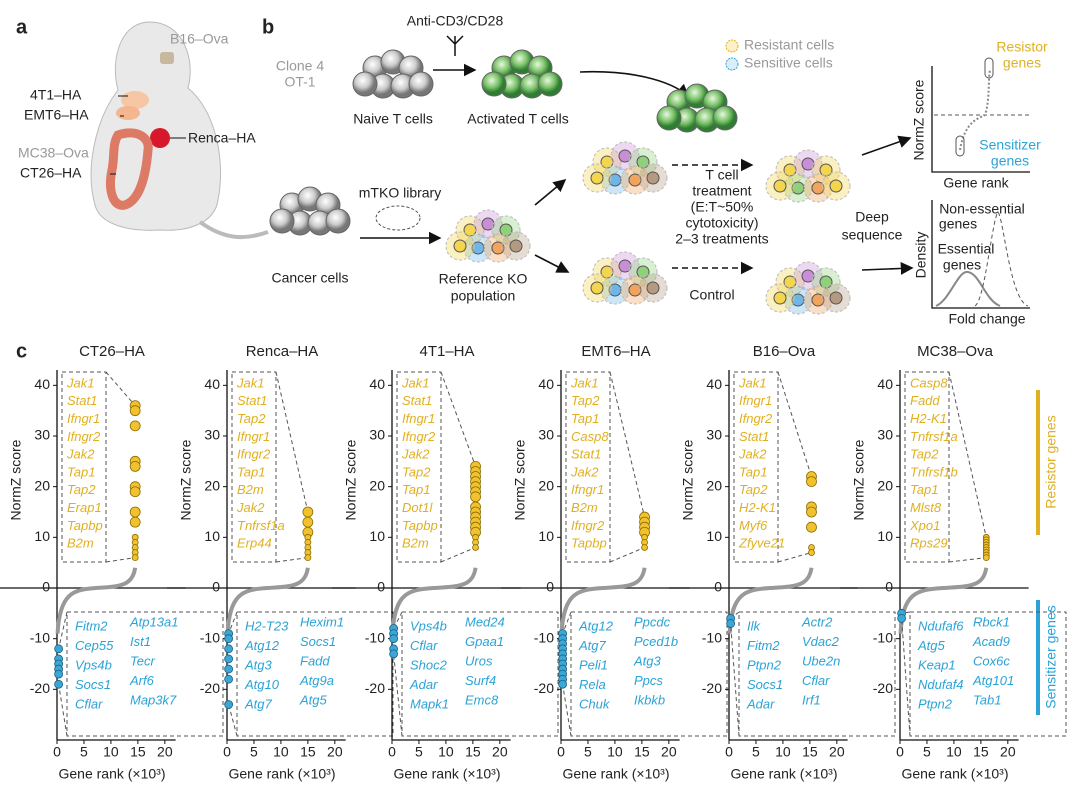 This screenshot has height=795, width=1080. What do you see at coordinates (423, 684) in the screenshot?
I see `sensitizer-gene: Adar` at bounding box center [423, 684].